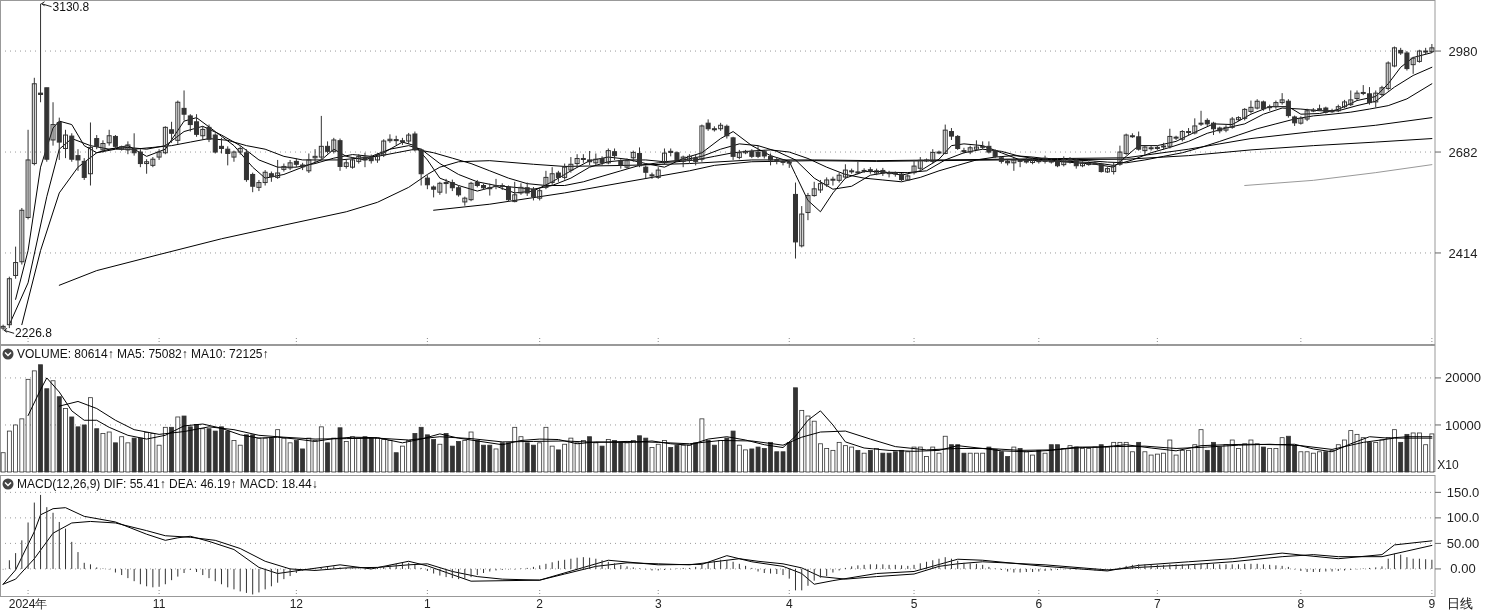 Image resolution: width=1485 pixels, height=611 pixels. I want to click on x-tick-label: 2024年, so click(28, 604).